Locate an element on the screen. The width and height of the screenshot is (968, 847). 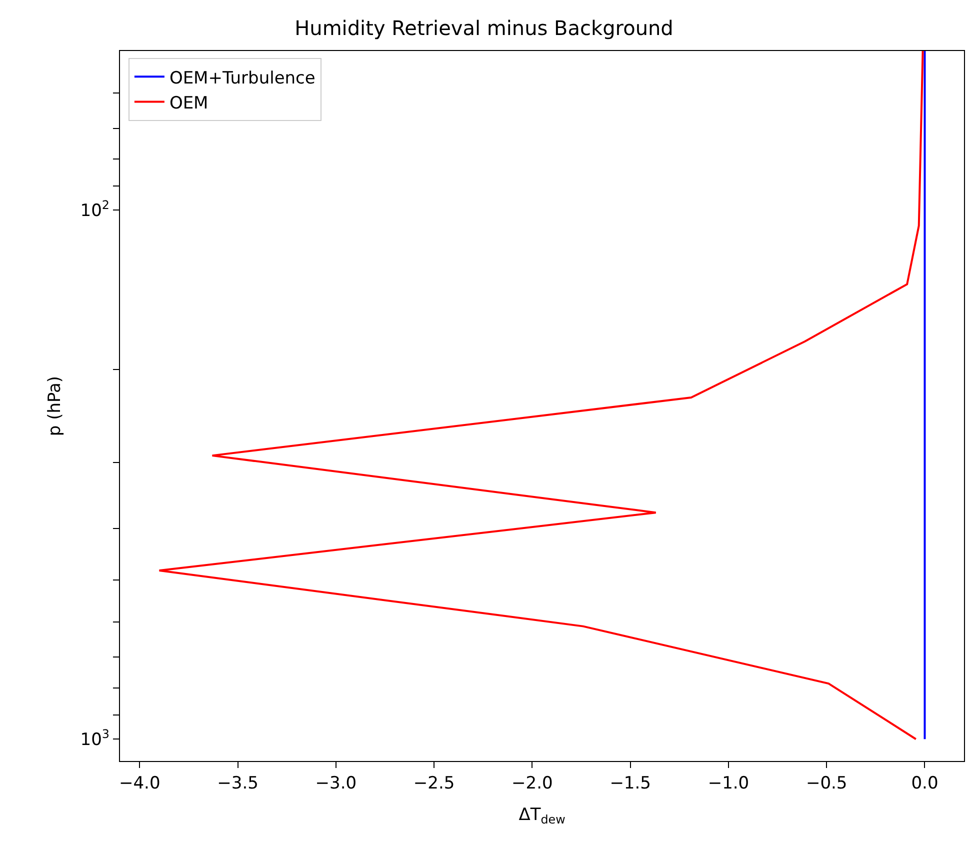
chart-title: Humidity Retrieval minus Background is located at coordinates (484, 28).